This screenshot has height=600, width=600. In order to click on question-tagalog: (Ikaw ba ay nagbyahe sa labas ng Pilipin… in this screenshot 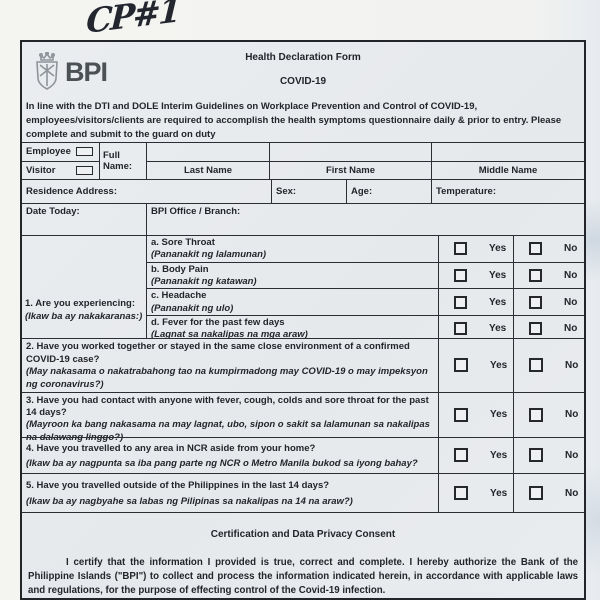, I will do `click(189, 501)`.